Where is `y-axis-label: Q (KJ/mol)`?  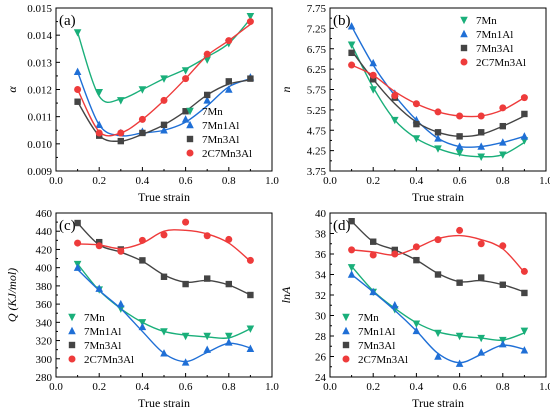 y-axis-label: Q (KJ/mol) is located at coordinates (12, 295).